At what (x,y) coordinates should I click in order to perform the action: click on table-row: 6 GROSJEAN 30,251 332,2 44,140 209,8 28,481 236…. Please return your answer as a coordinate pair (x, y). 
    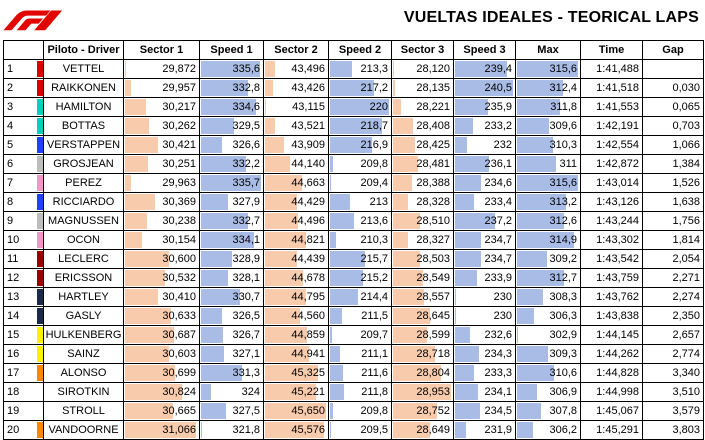
    Looking at the image, I should click on (353, 164).